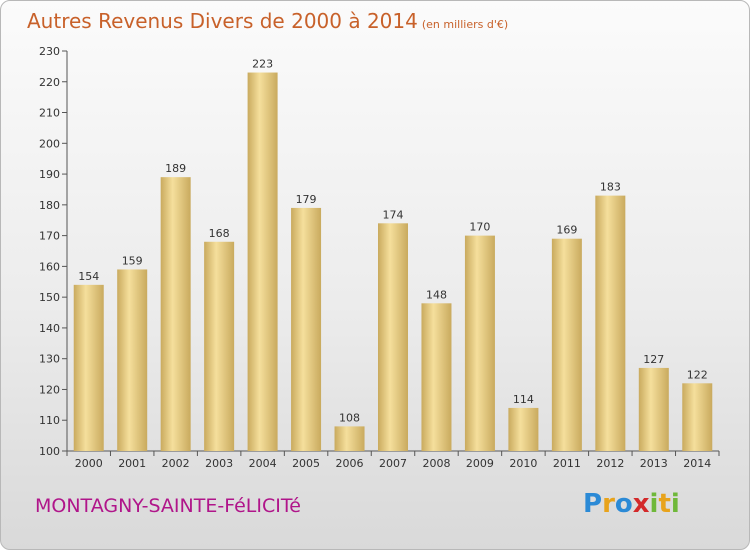 This screenshot has width=750, height=550. I want to click on y-tick-label: 220, so click(49, 82).